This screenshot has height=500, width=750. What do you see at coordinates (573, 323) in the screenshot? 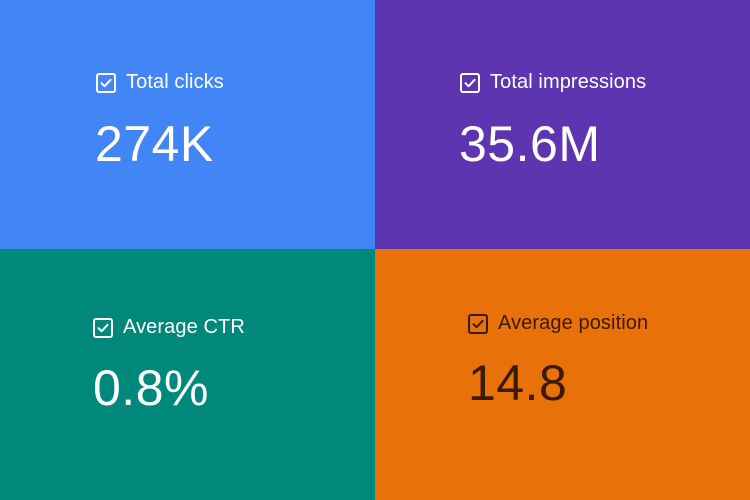
I see `metric-label: Average position` at bounding box center [573, 323].